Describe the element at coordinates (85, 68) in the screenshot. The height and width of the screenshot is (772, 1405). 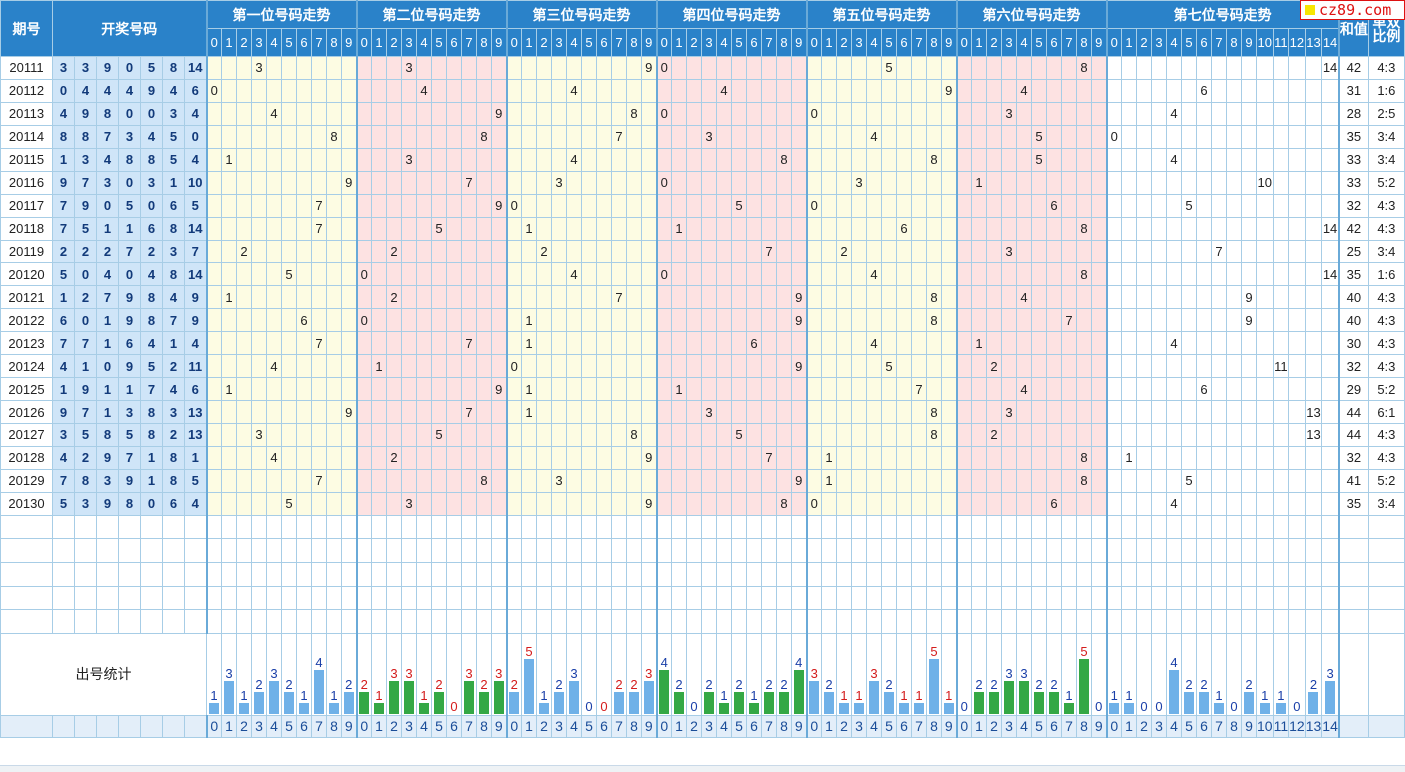
I see `draw-number: 3` at that location.